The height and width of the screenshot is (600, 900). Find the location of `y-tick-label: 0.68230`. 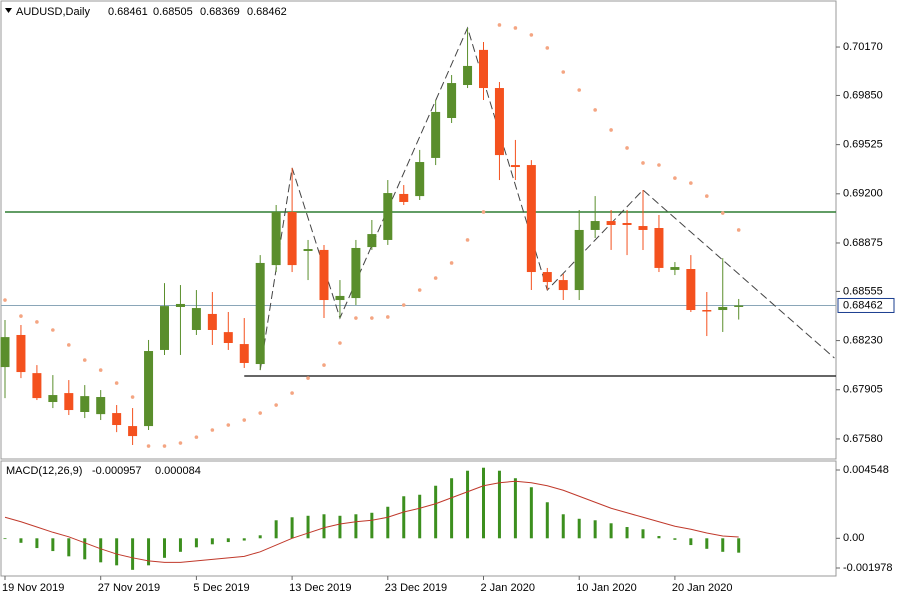

y-tick-label: 0.68230 is located at coordinates (863, 340).